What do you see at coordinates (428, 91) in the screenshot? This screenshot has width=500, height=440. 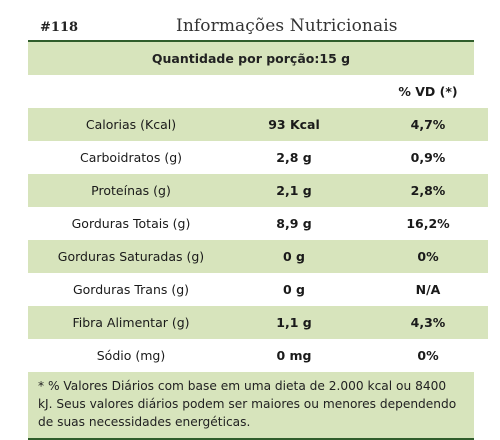 I see `header-vd: % VD (*)` at bounding box center [428, 91].